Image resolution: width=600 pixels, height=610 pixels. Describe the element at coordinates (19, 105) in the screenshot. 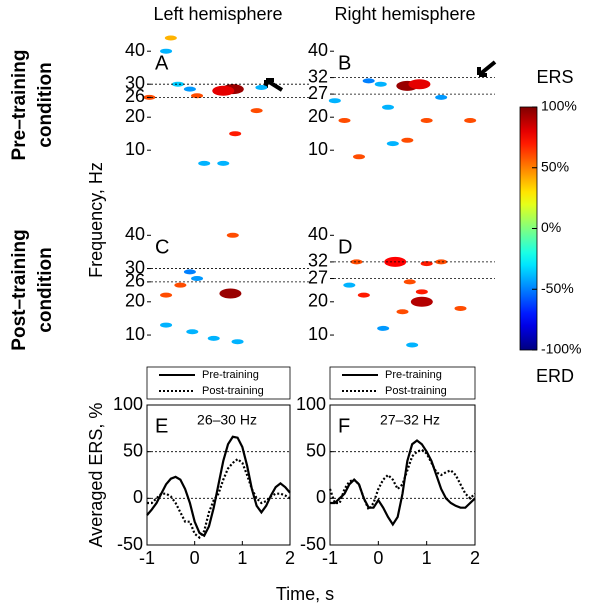

I see `row-label-line: Pre–training` at that location.